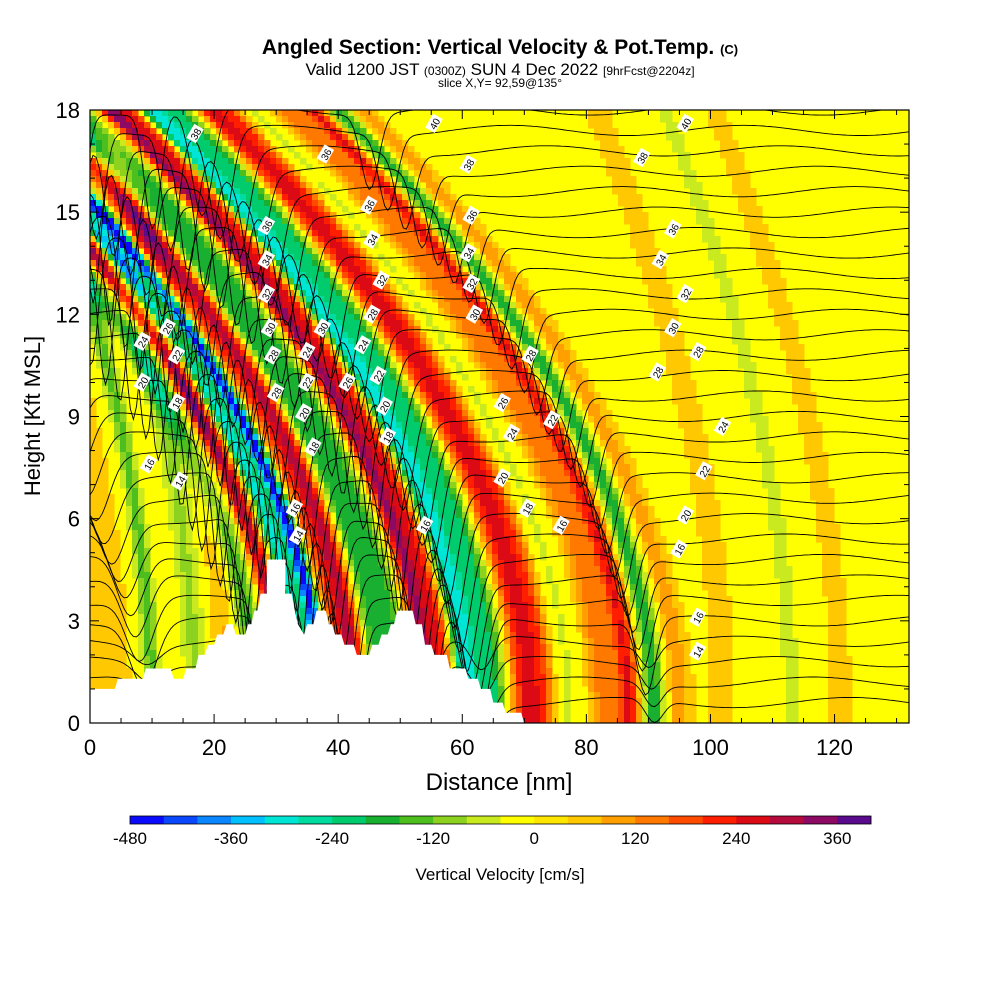  Describe the element at coordinates (534, 69) in the screenshot. I see `valid-date: SUN 4 Dec 2022` at that location.